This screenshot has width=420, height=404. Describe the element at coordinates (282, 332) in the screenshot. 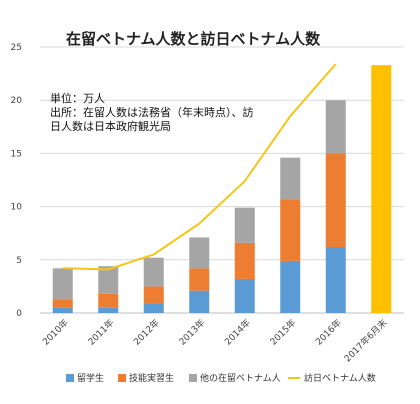

I see `x-tick-label: 2015年` at that location.